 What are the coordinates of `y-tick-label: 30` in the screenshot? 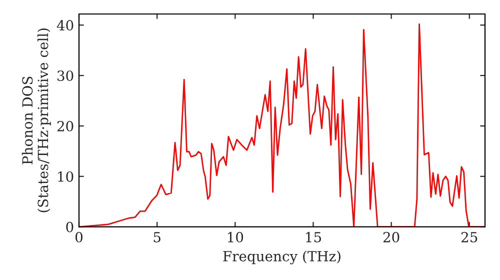 It's located at (66, 75).